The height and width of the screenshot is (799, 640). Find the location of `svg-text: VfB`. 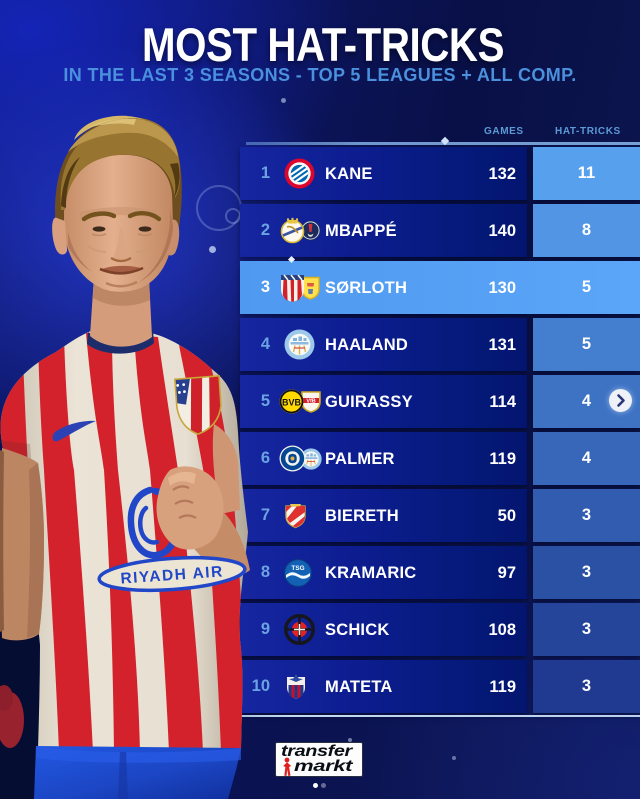

svg-text: VfB is located at coordinates (310, 402).